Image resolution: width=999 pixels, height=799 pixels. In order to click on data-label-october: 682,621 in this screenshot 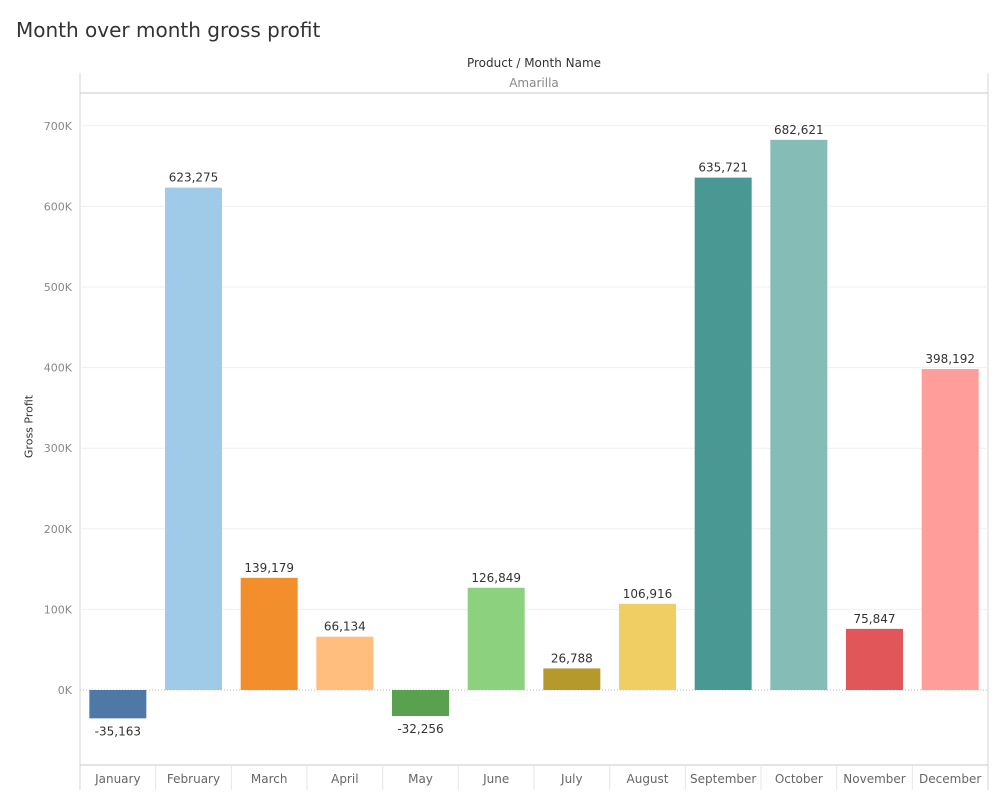, I will do `click(799, 130)`.